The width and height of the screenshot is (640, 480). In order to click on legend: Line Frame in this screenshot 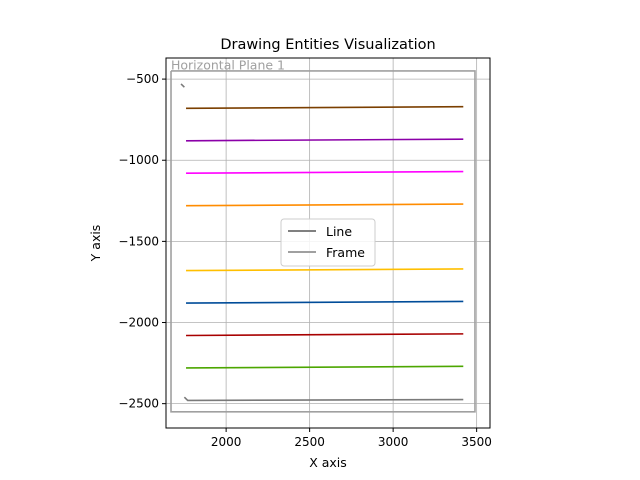, I will do `click(328, 242)`.